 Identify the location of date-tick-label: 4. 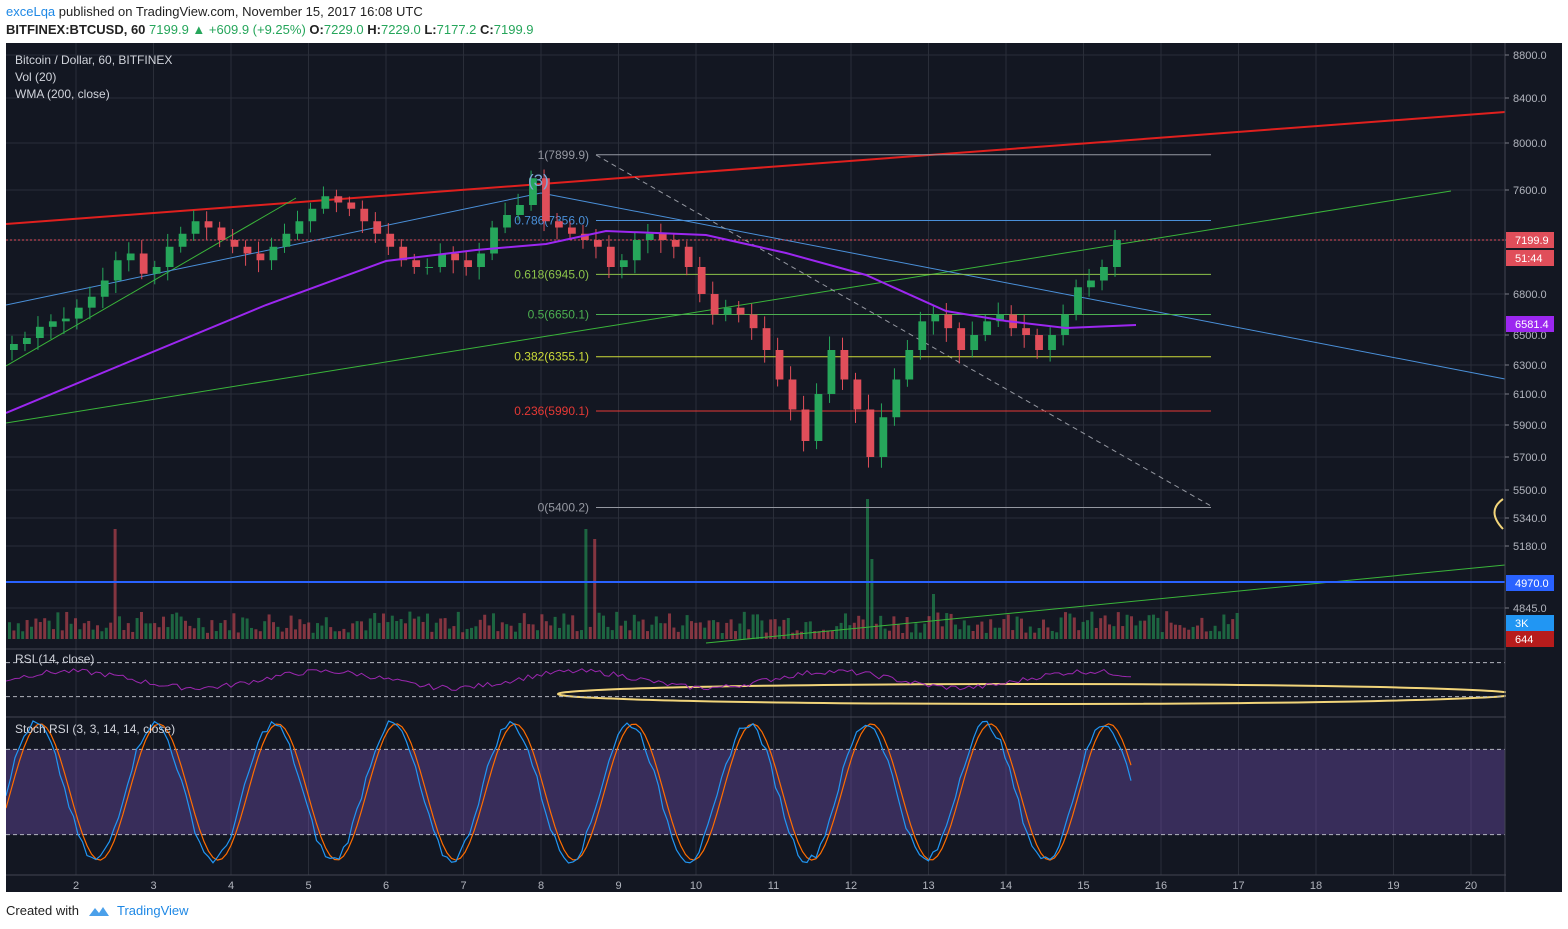
(231, 886).